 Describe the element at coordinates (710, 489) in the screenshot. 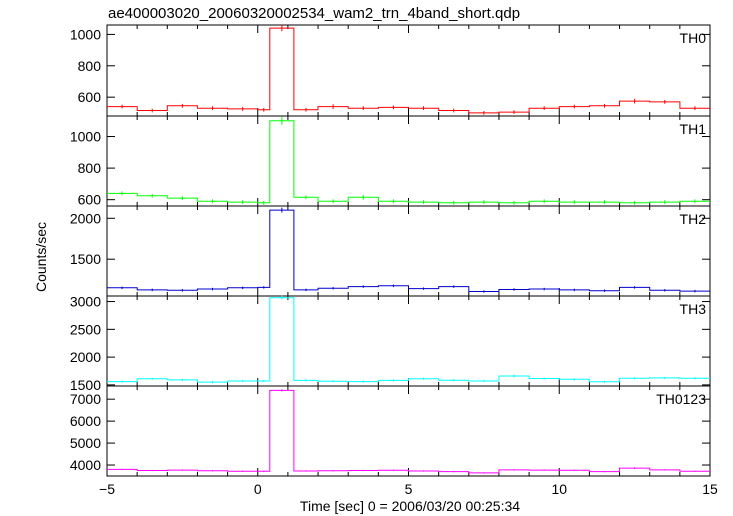

I see `x-tick-label: 15` at that location.